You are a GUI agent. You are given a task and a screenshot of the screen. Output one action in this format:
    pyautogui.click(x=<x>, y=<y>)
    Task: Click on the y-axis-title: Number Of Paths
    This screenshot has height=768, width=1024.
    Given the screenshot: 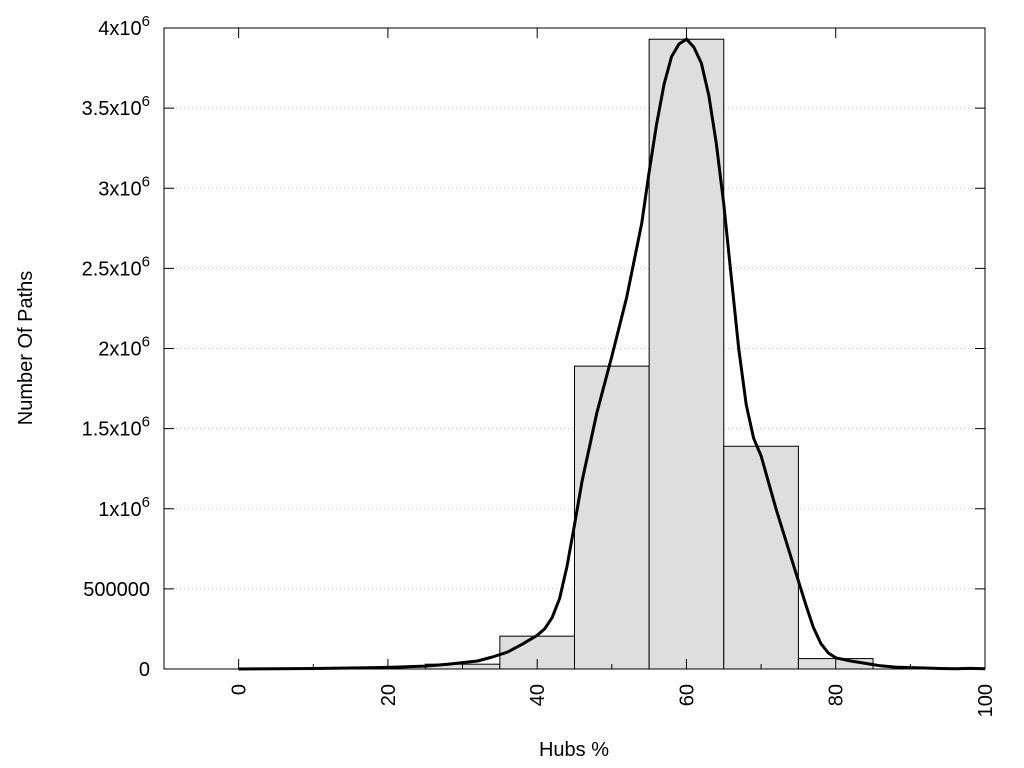 What is the action you would take?
    pyautogui.click(x=26, y=348)
    